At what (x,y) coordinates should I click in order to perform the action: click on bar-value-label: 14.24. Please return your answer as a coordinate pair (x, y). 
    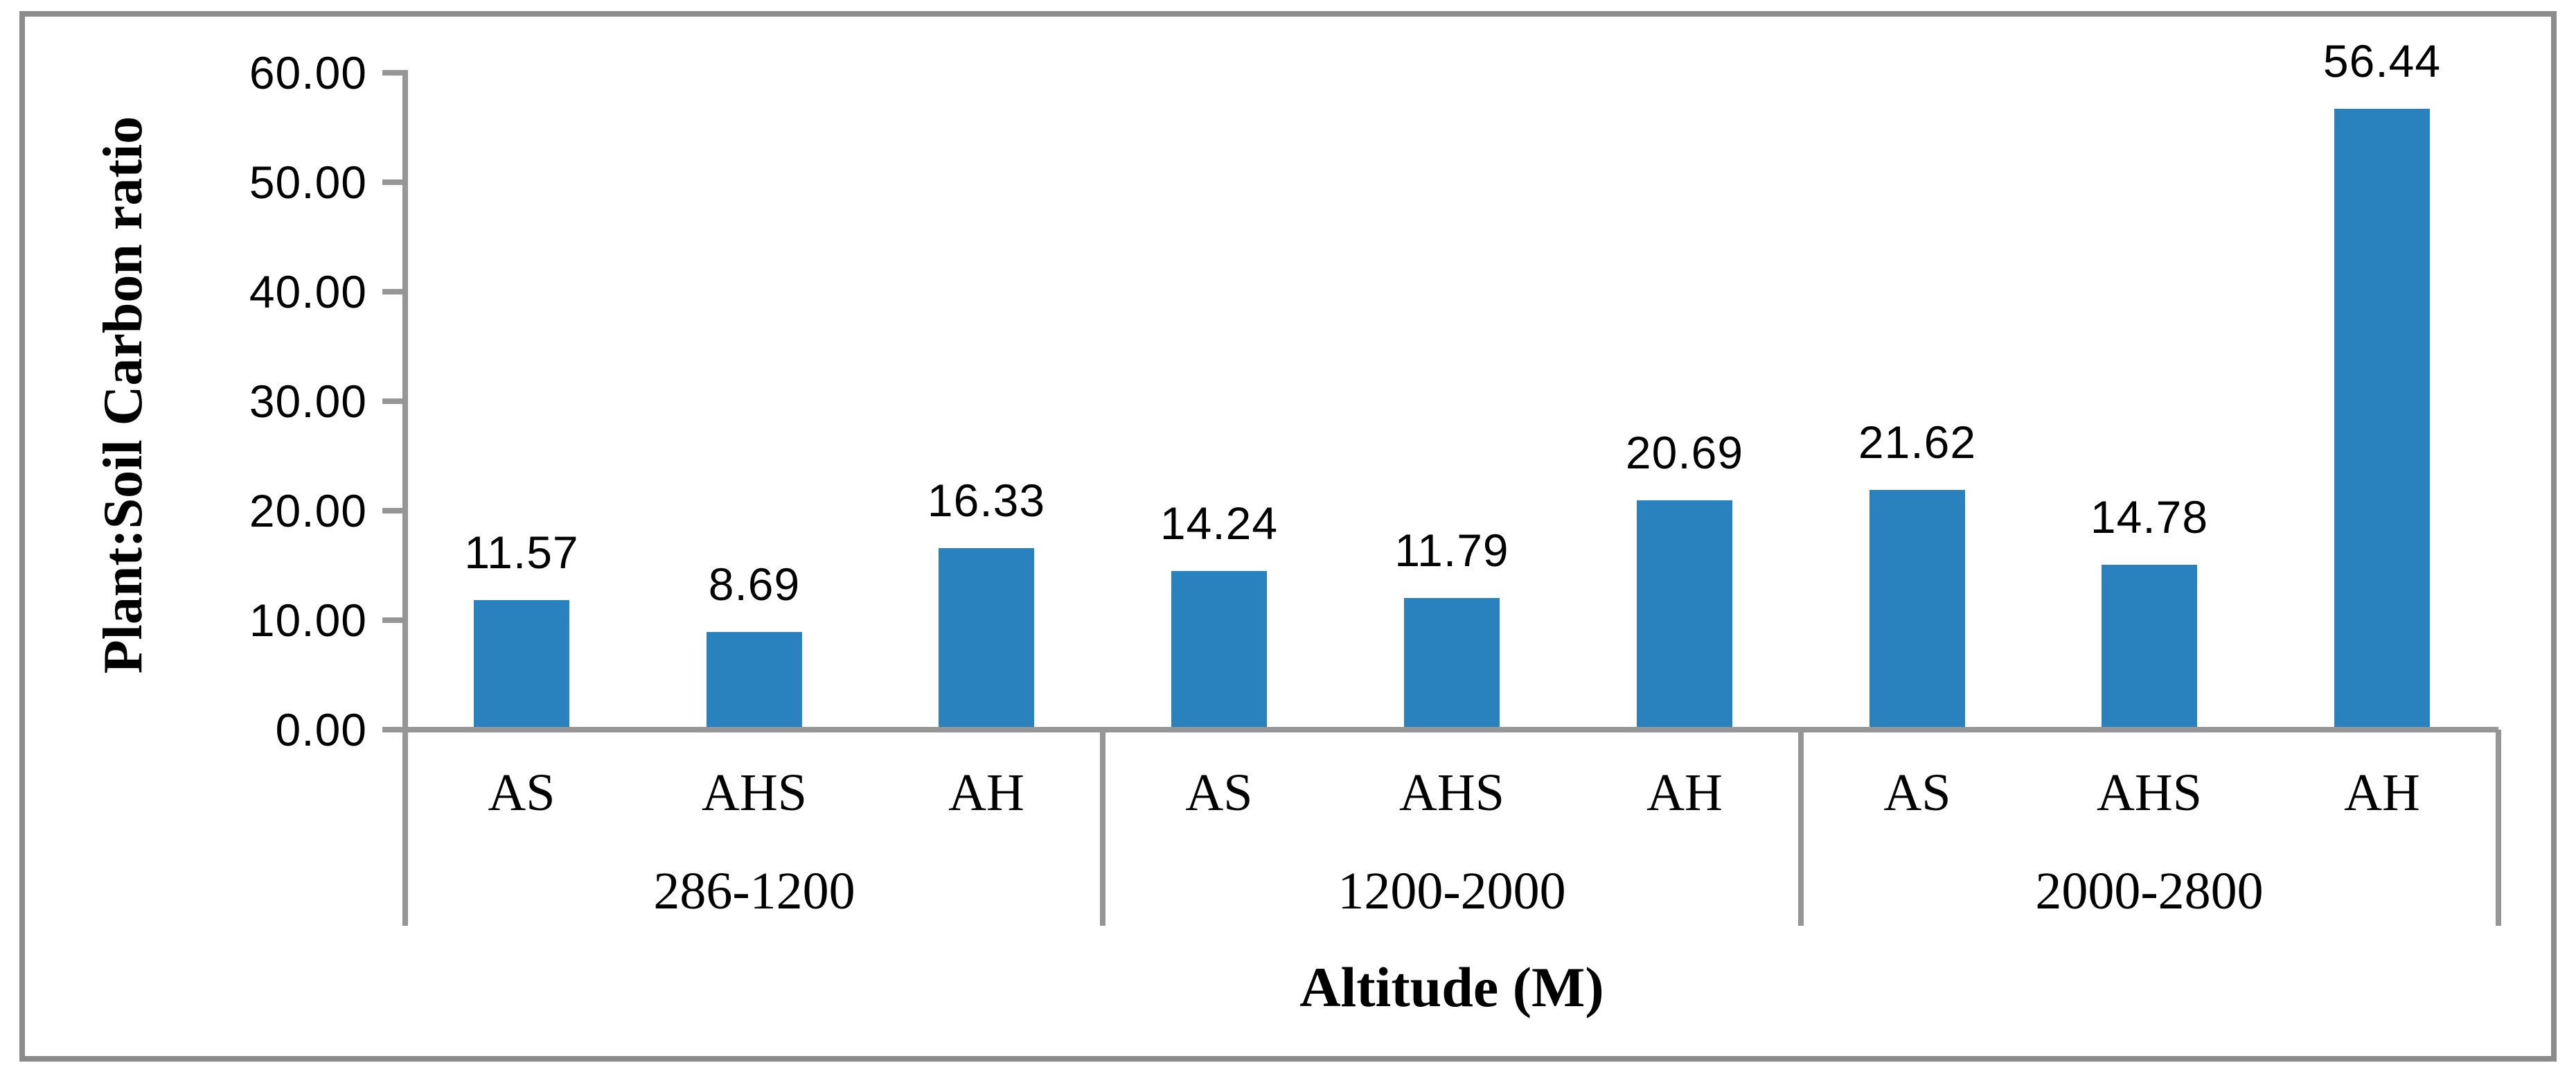
    Looking at the image, I should click on (1219, 523).